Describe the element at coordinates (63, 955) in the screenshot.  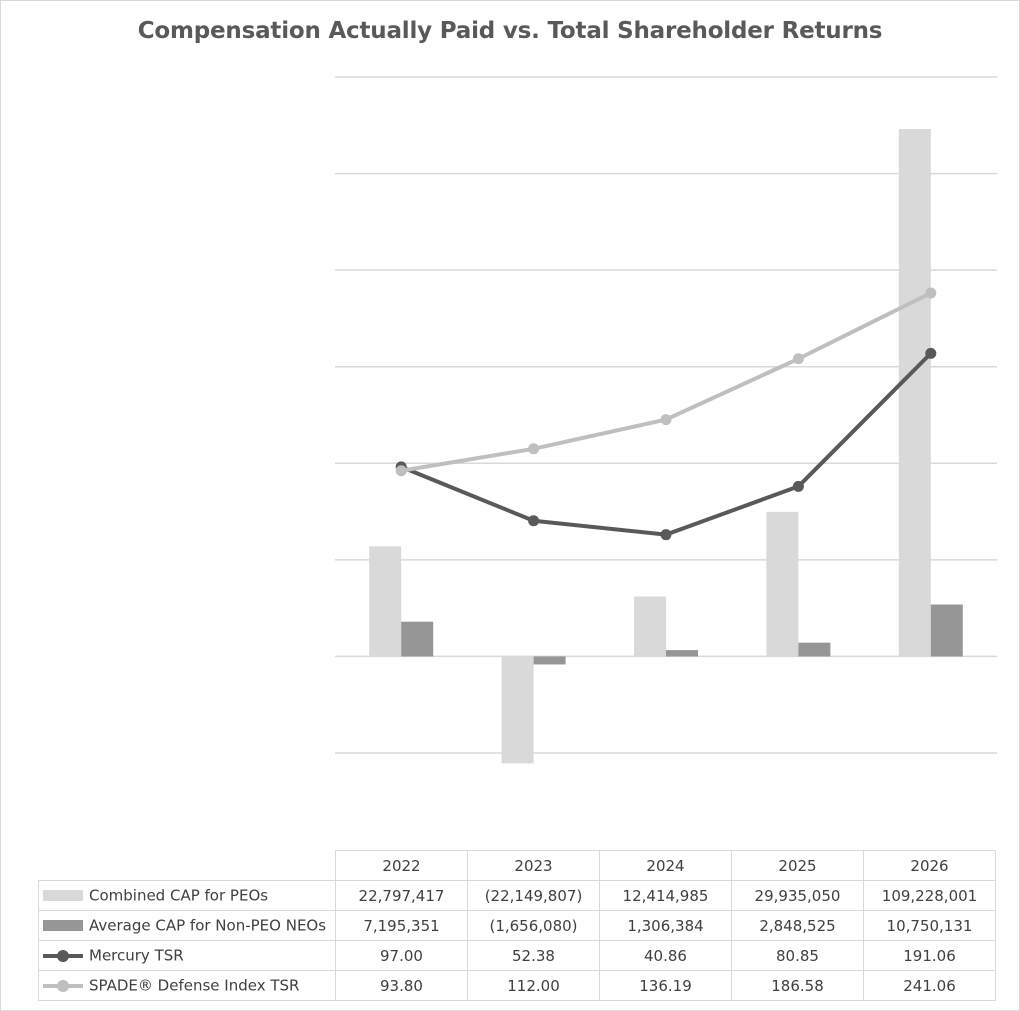
I see `legend-key-mercury-tsr` at that location.